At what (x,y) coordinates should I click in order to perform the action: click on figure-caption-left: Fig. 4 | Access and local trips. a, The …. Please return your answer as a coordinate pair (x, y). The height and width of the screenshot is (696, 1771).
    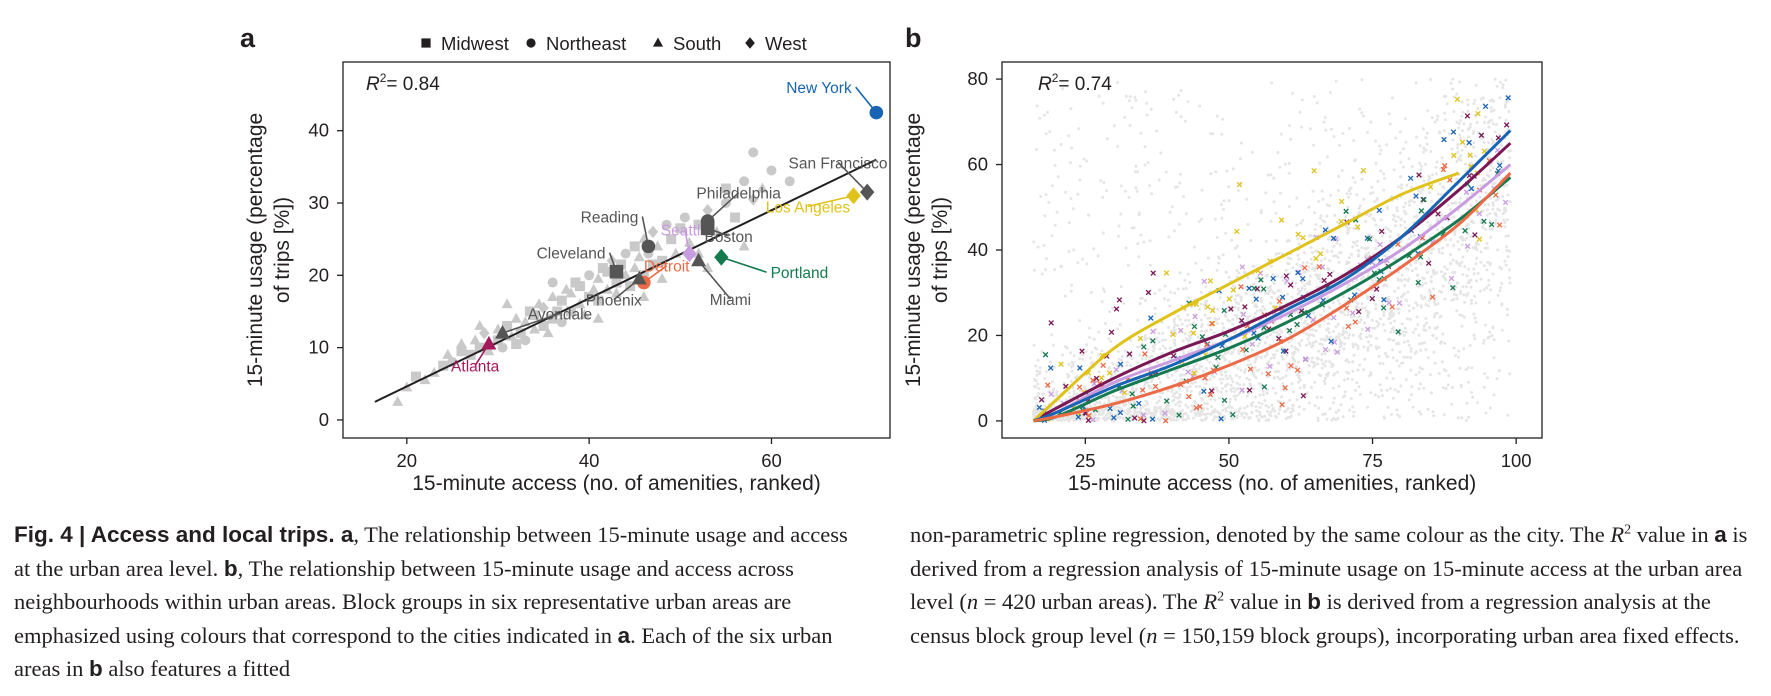
    Looking at the image, I should click on (431, 602).